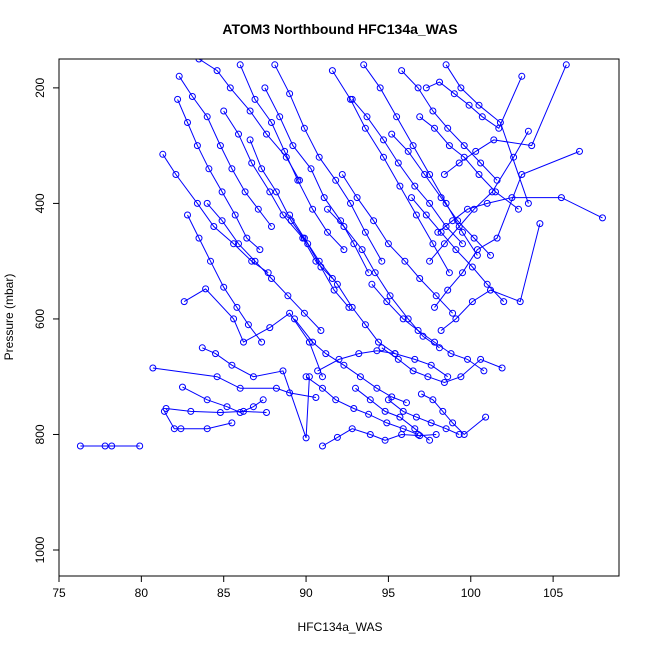 The width and height of the screenshot is (650, 650). Describe the element at coordinates (40, 549) in the screenshot. I see `y-tick-label: 1000` at that location.